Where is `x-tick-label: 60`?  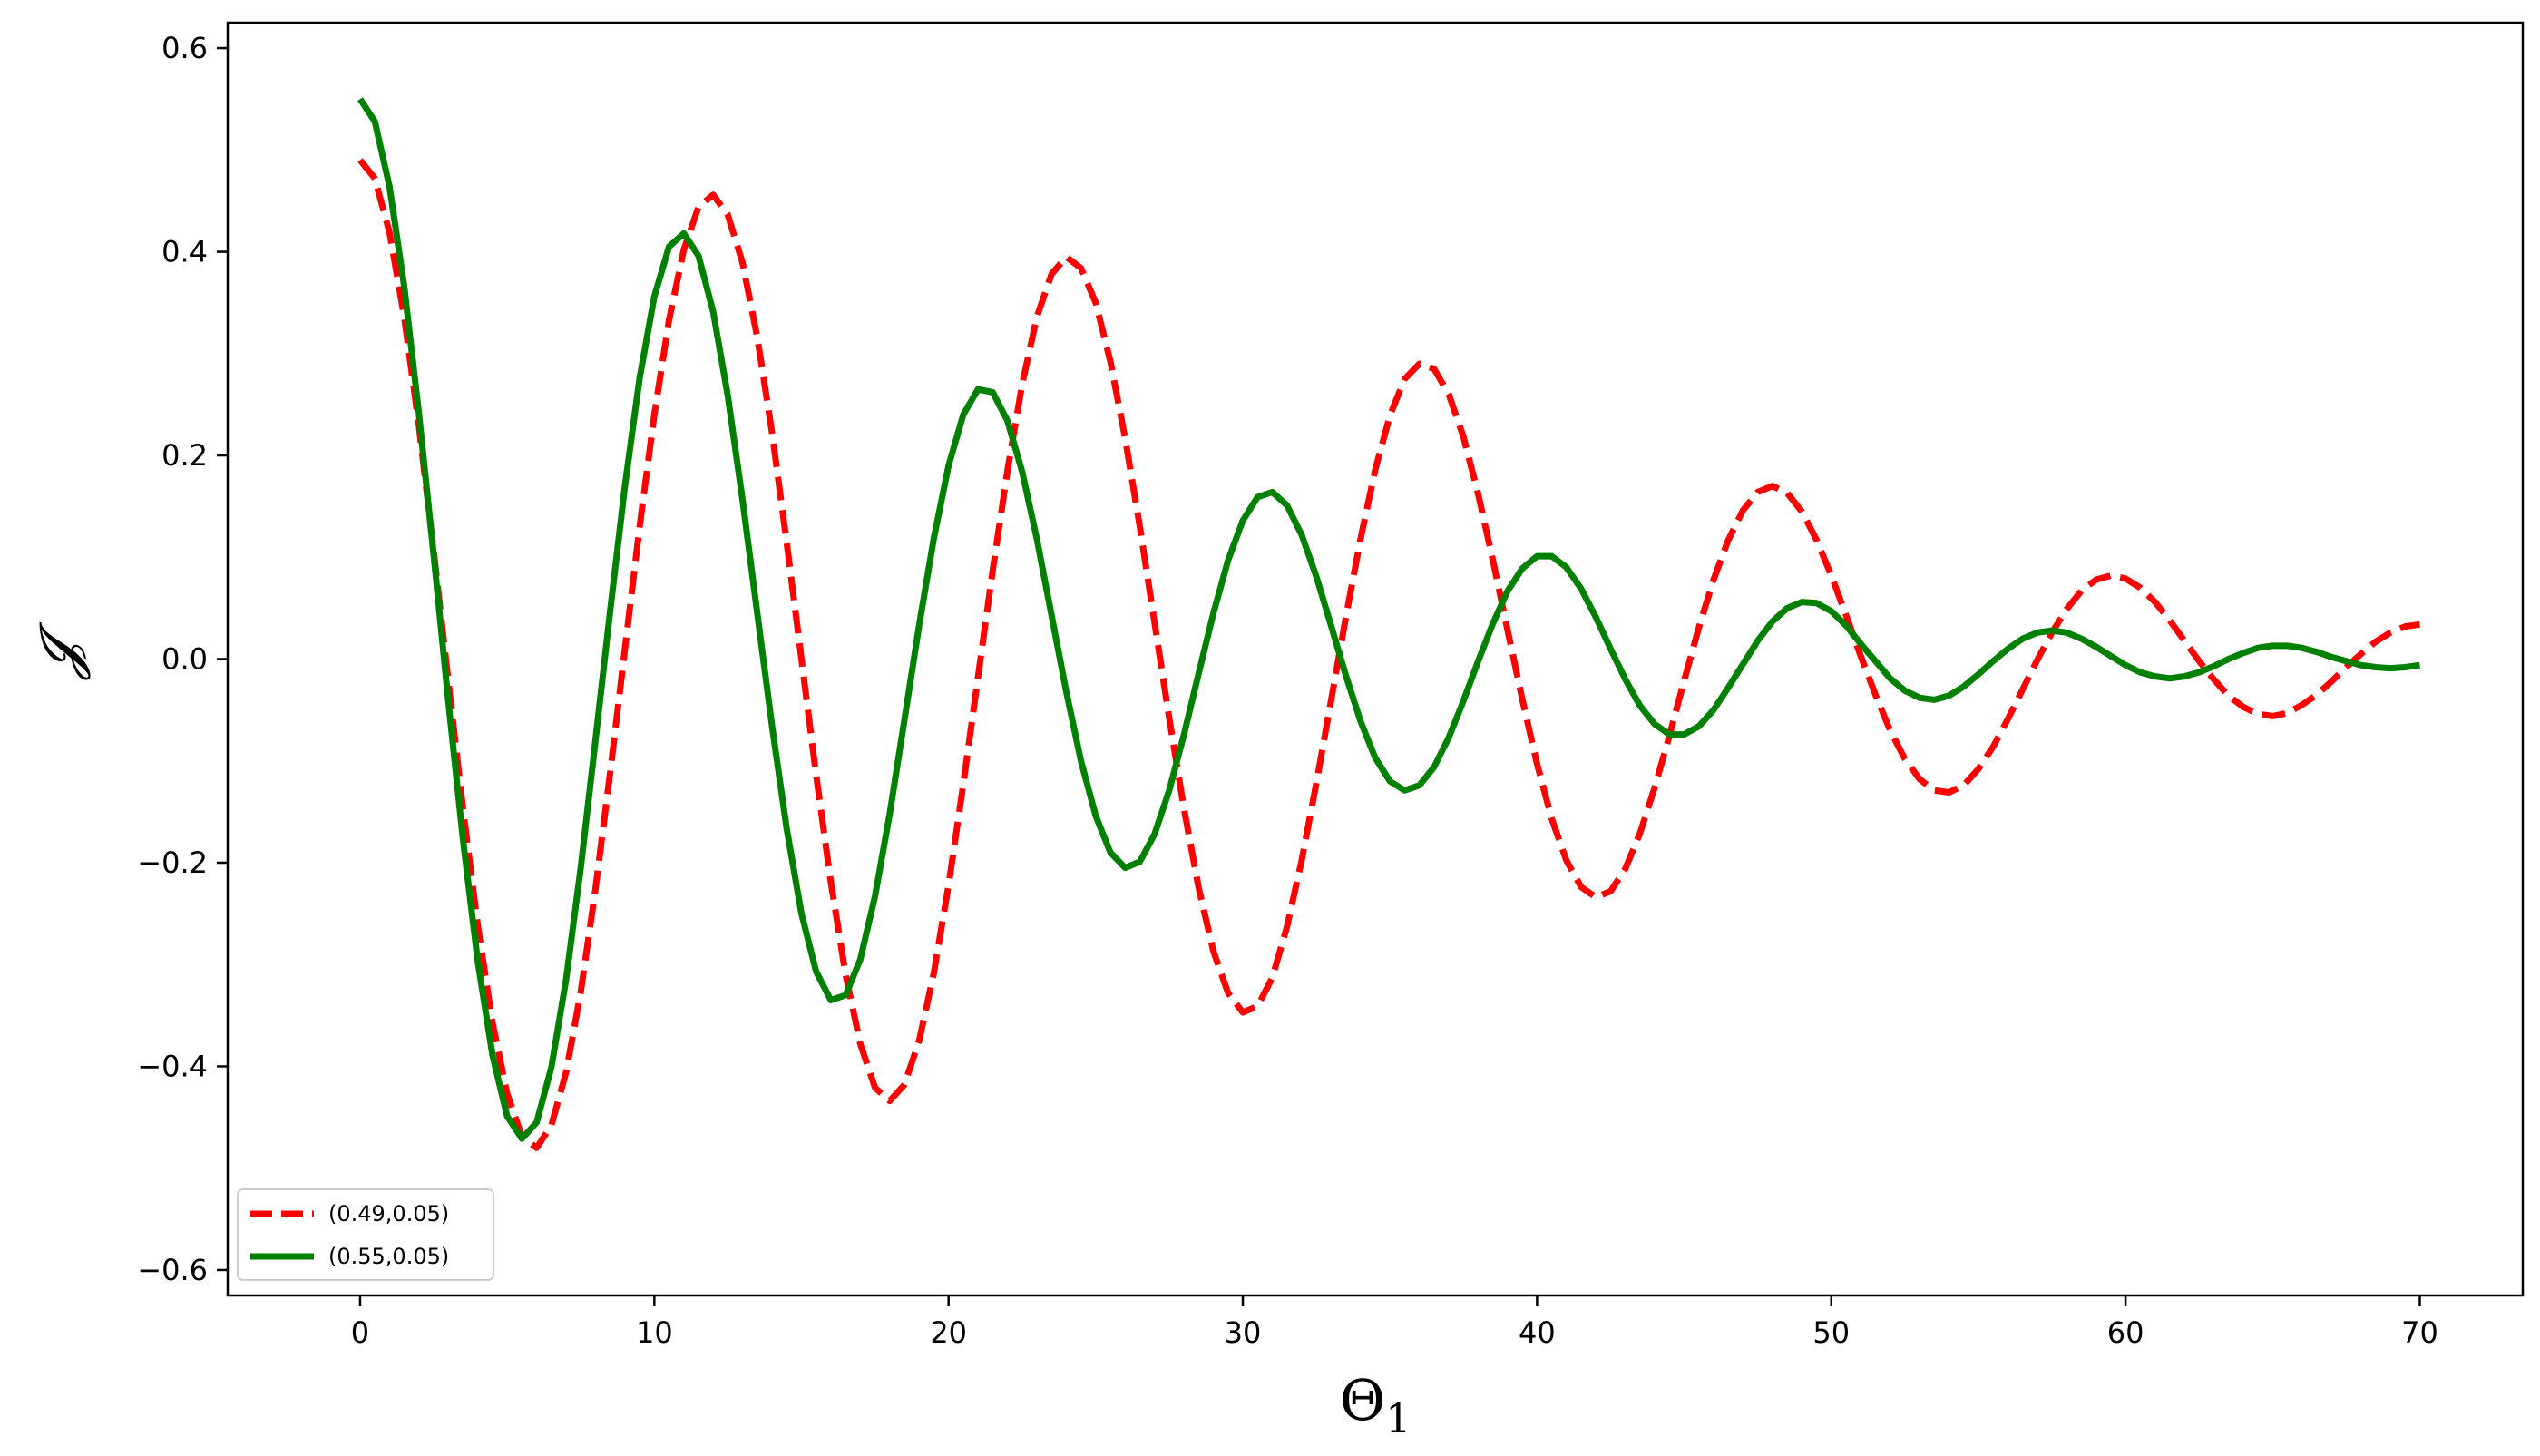
x-tick-label: 60 is located at coordinates (2125, 1333).